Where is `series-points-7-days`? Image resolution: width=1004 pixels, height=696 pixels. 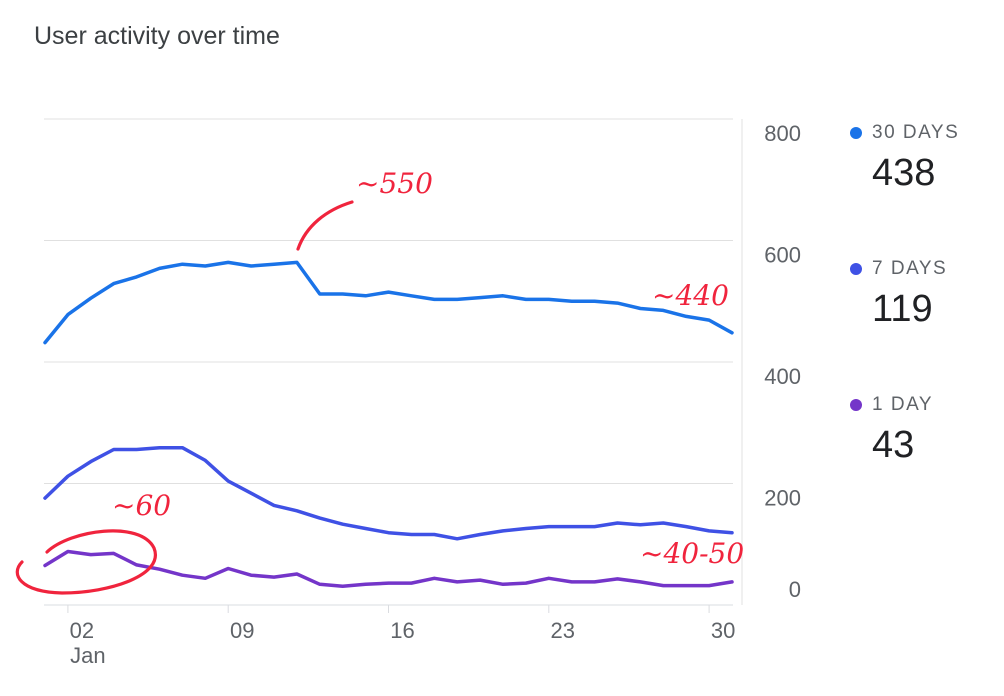
series-points-7-days is located at coordinates (388, 493).